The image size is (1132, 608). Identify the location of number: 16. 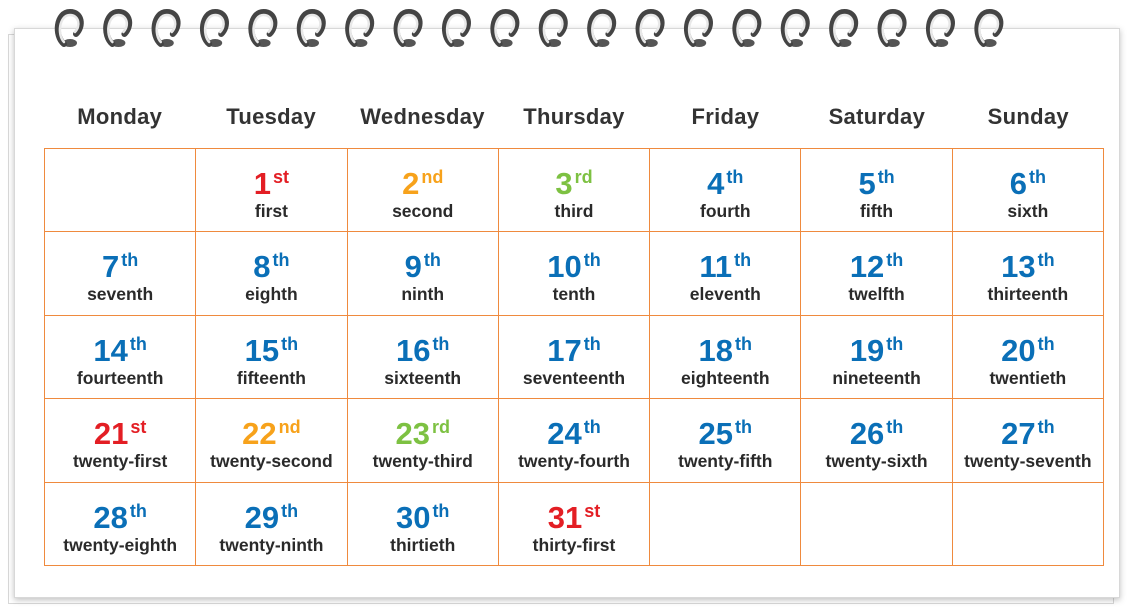
(413, 350).